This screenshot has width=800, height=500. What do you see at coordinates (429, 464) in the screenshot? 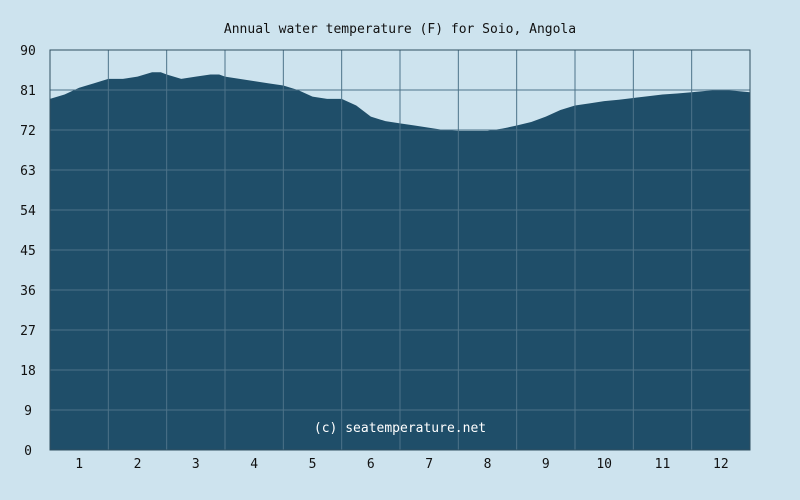
I see `x-tick-label: 7` at bounding box center [429, 464].